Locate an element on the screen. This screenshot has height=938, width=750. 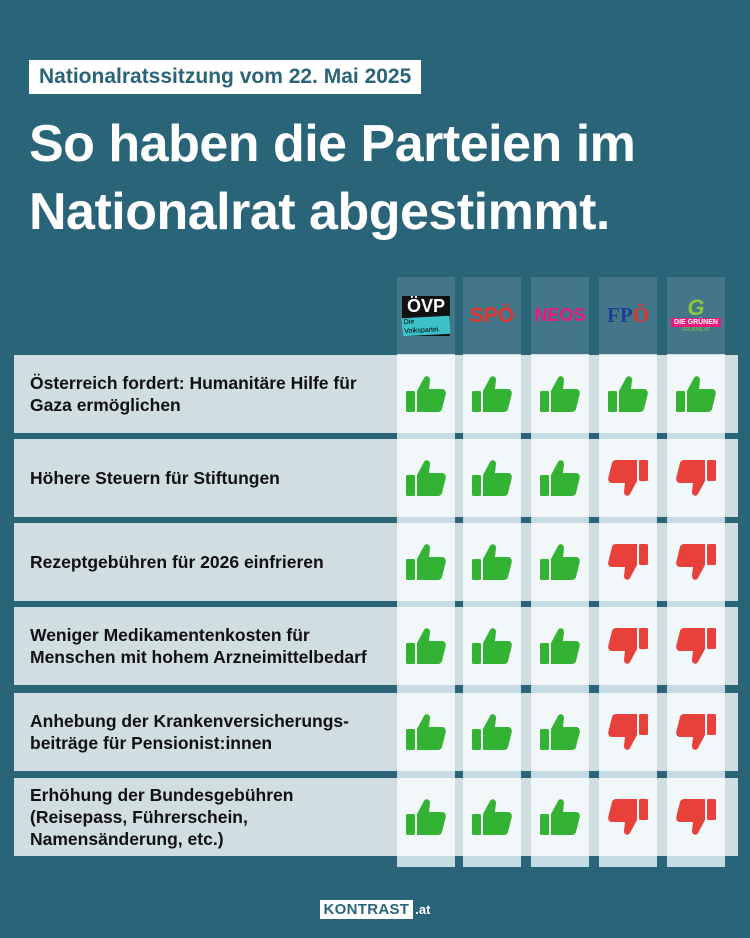
table-row is located at coordinates (376, 394).